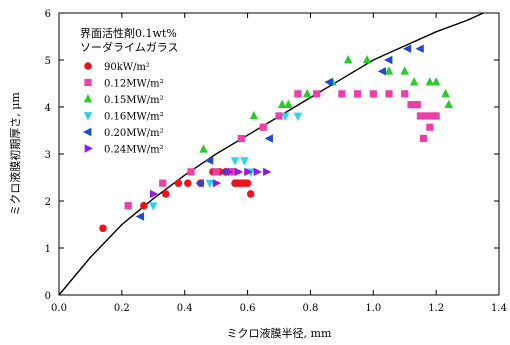  What do you see at coordinates (185, 308) in the screenshot?
I see `x-tick-label: 0.4` at bounding box center [185, 308].